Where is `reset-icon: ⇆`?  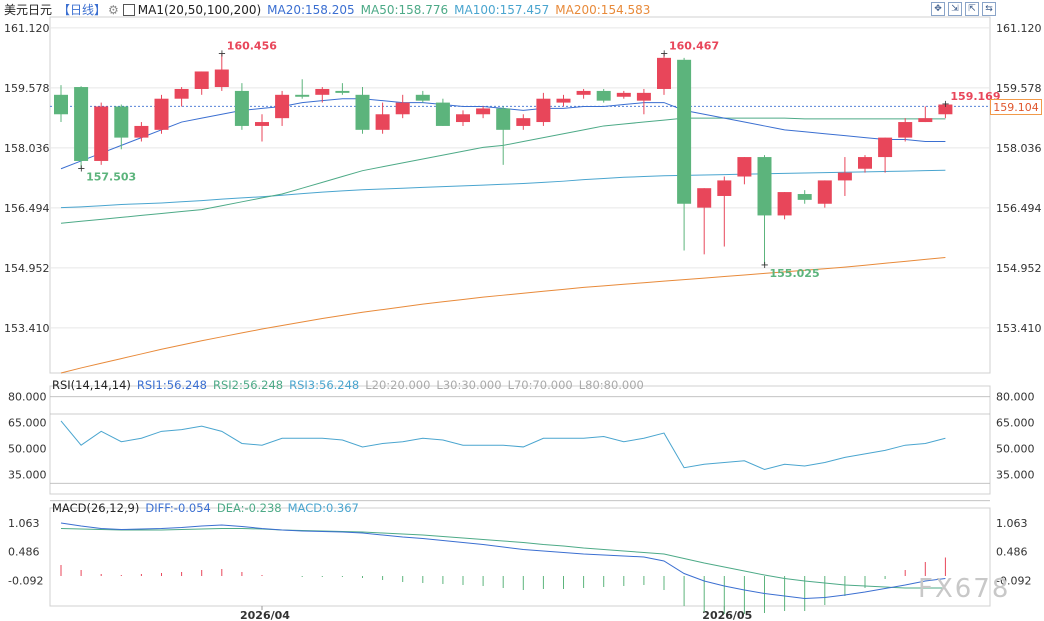 reset-icon: ⇆ is located at coordinates (989, 9).